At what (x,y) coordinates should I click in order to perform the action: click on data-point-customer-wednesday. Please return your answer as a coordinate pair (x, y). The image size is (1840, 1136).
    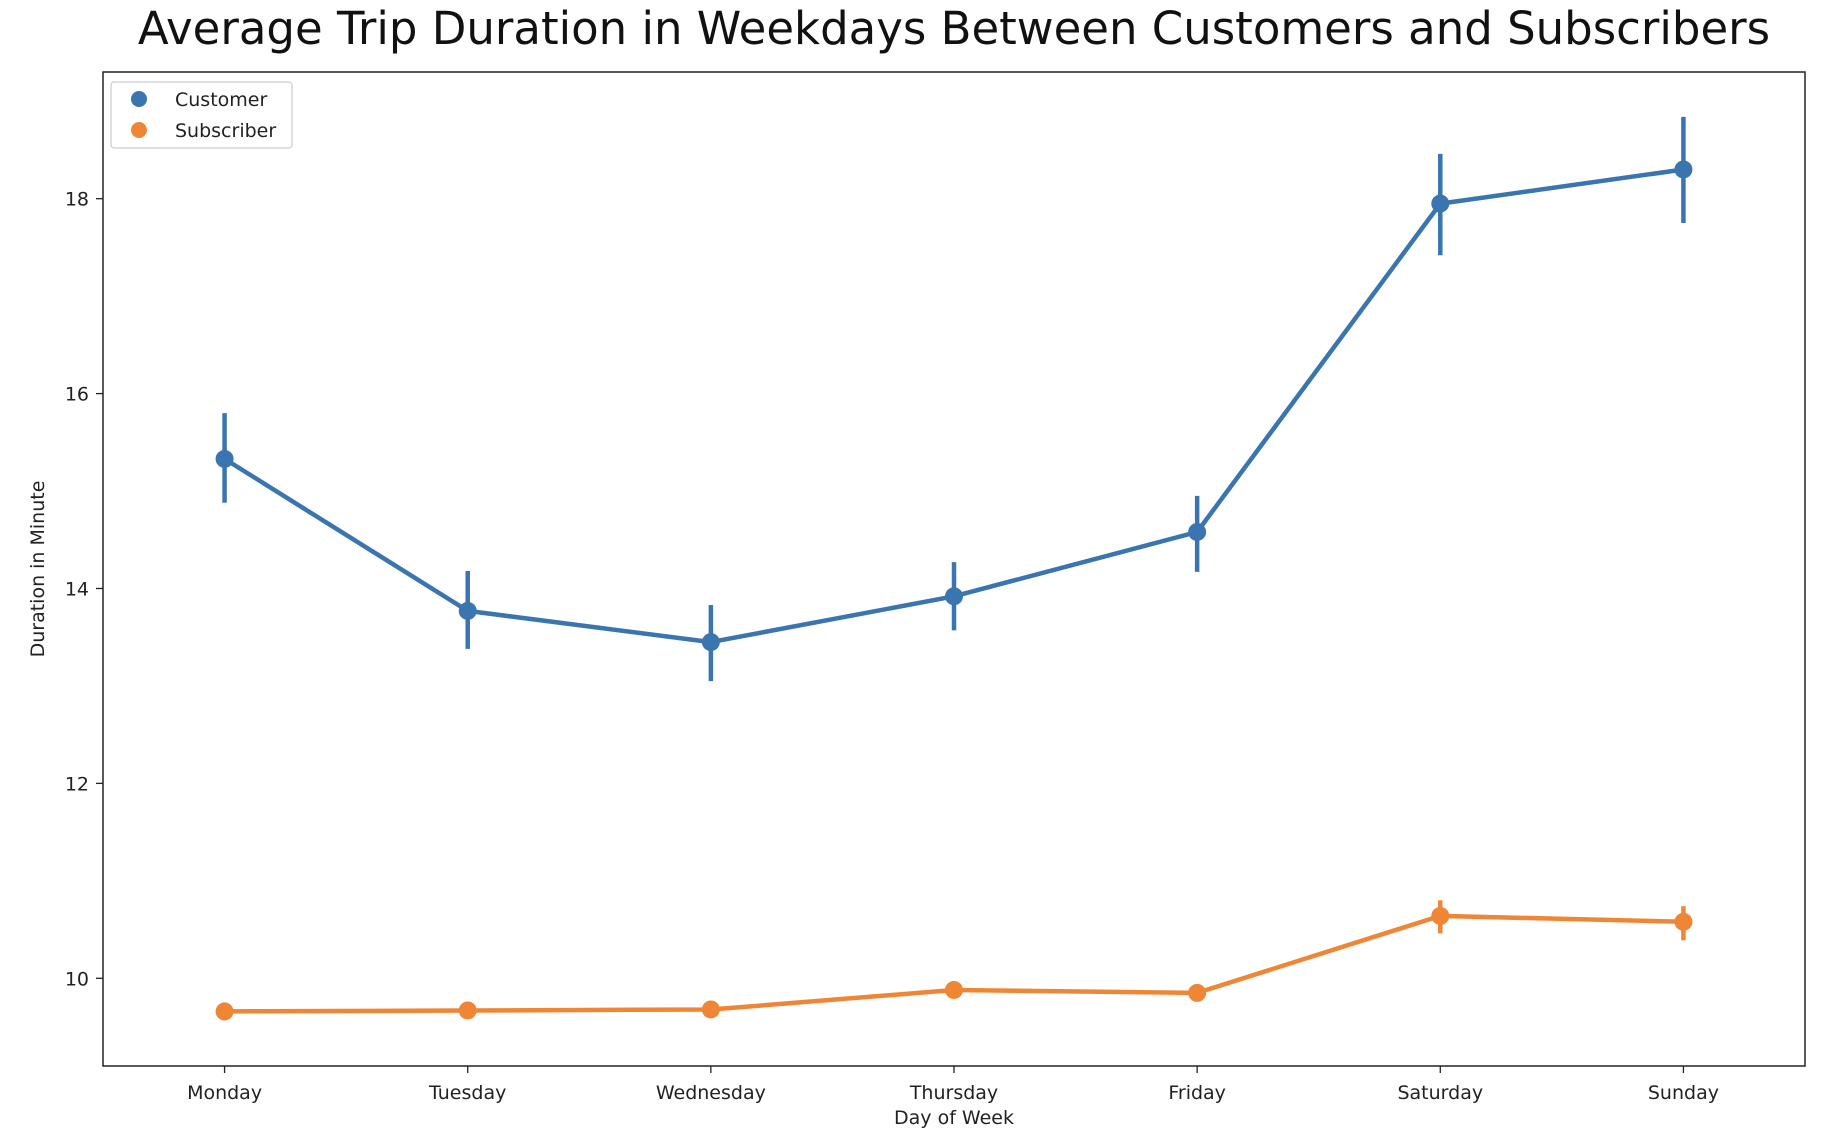
    Looking at the image, I should click on (710, 642).